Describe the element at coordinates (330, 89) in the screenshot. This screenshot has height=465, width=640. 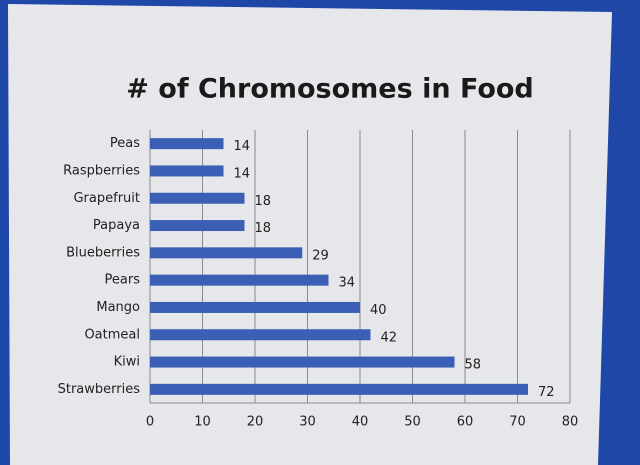
I see `chart-title: # of Chromosomes in Food` at that location.